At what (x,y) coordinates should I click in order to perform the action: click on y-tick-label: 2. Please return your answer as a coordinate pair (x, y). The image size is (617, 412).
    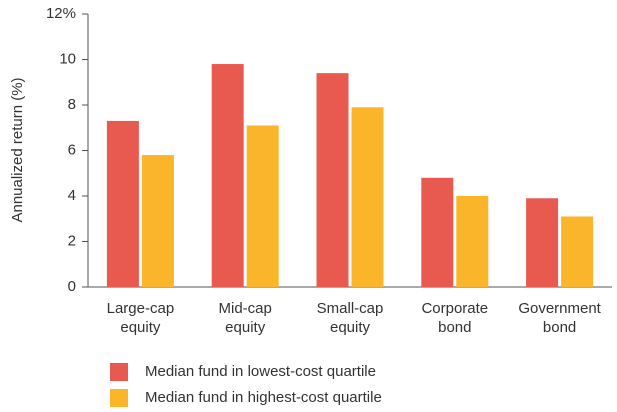
    Looking at the image, I should click on (72, 240).